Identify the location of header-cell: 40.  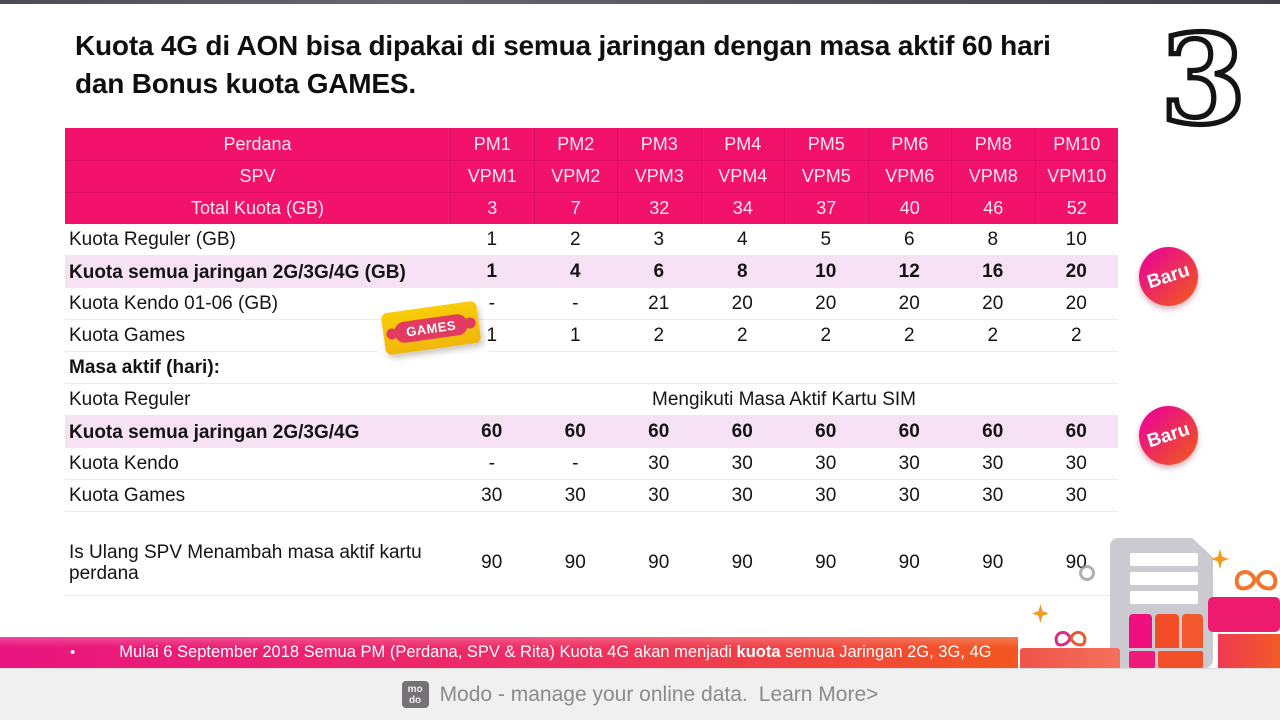
(909, 208).